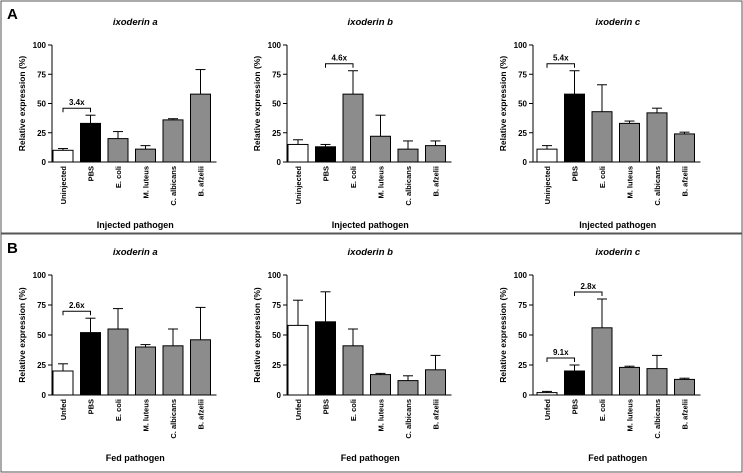  I want to click on chart-2-fold-label: 4.6x, so click(339, 58).